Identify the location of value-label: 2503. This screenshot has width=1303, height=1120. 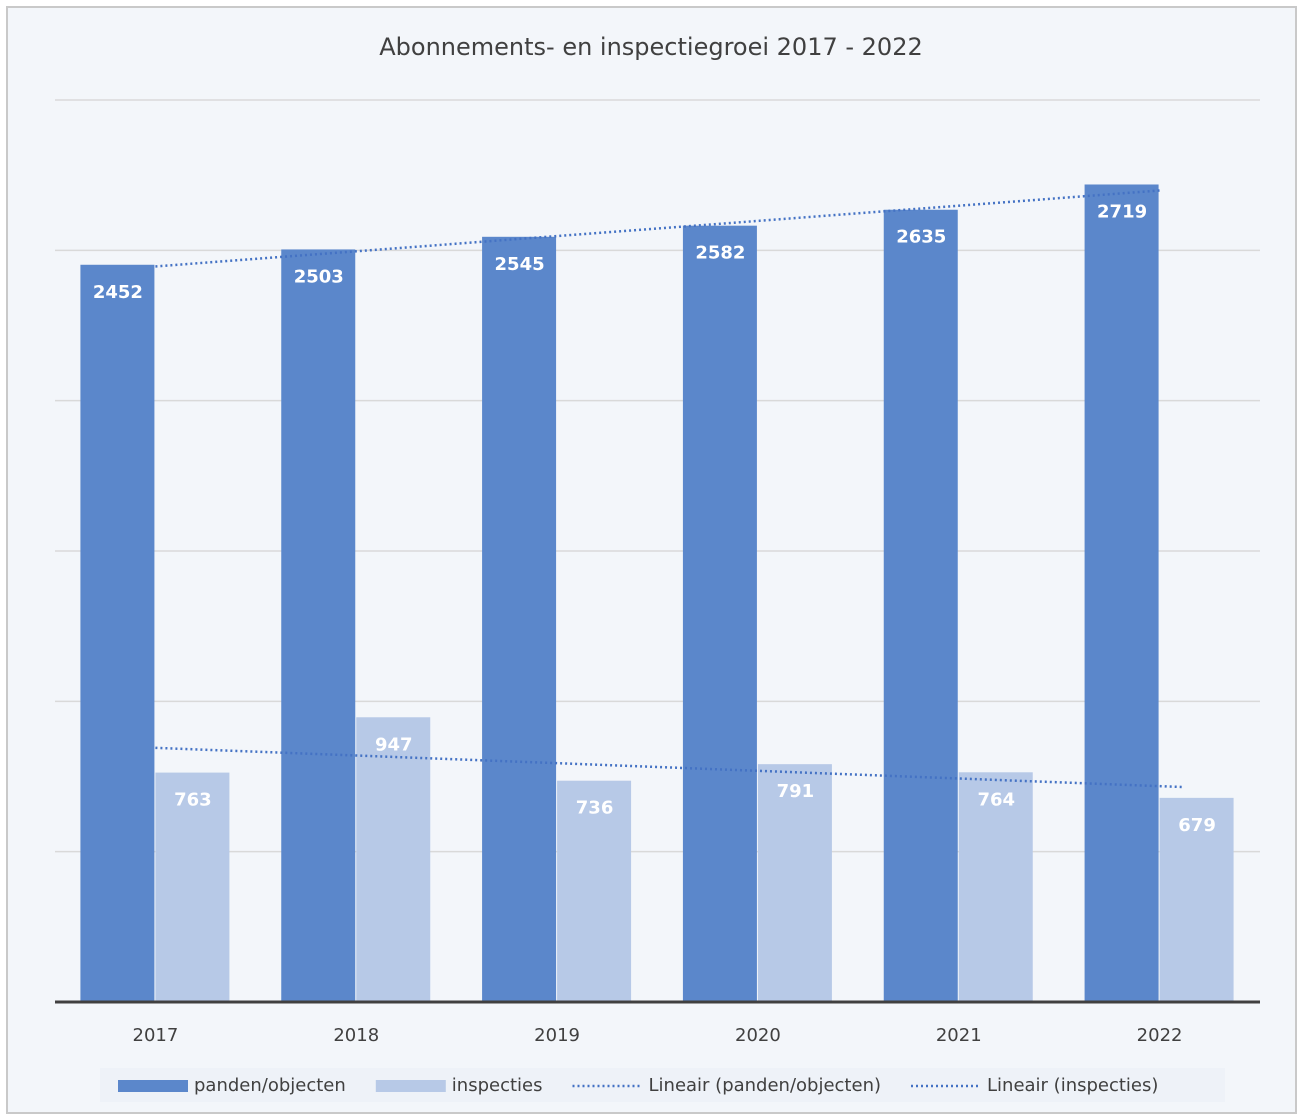
(319, 276).